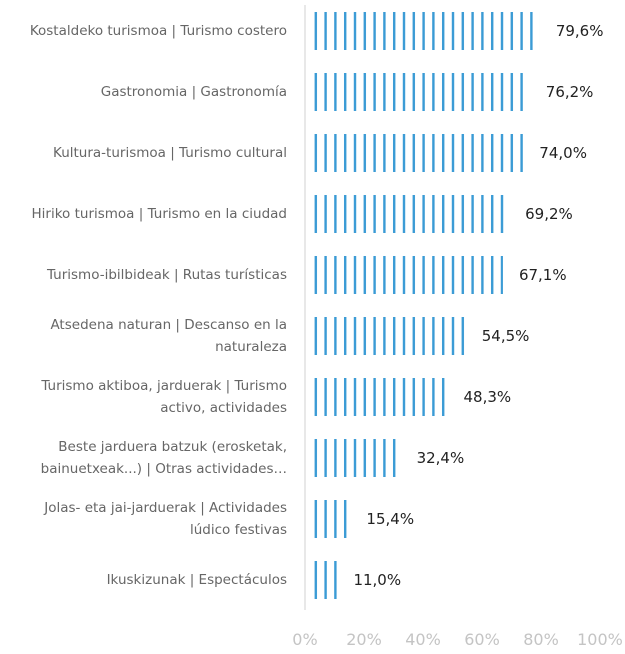 Image resolution: width=625 pixels, height=654 pixels. I want to click on value-label: 11,0%, so click(377, 580).